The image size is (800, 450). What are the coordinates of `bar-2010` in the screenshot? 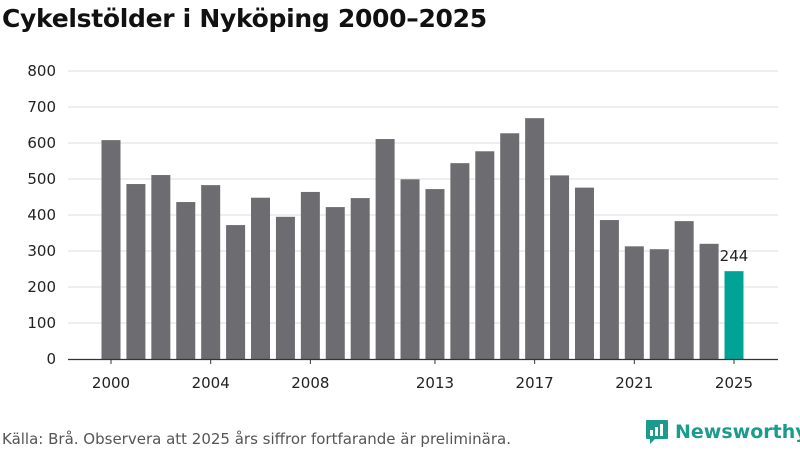 It's located at (360, 278).